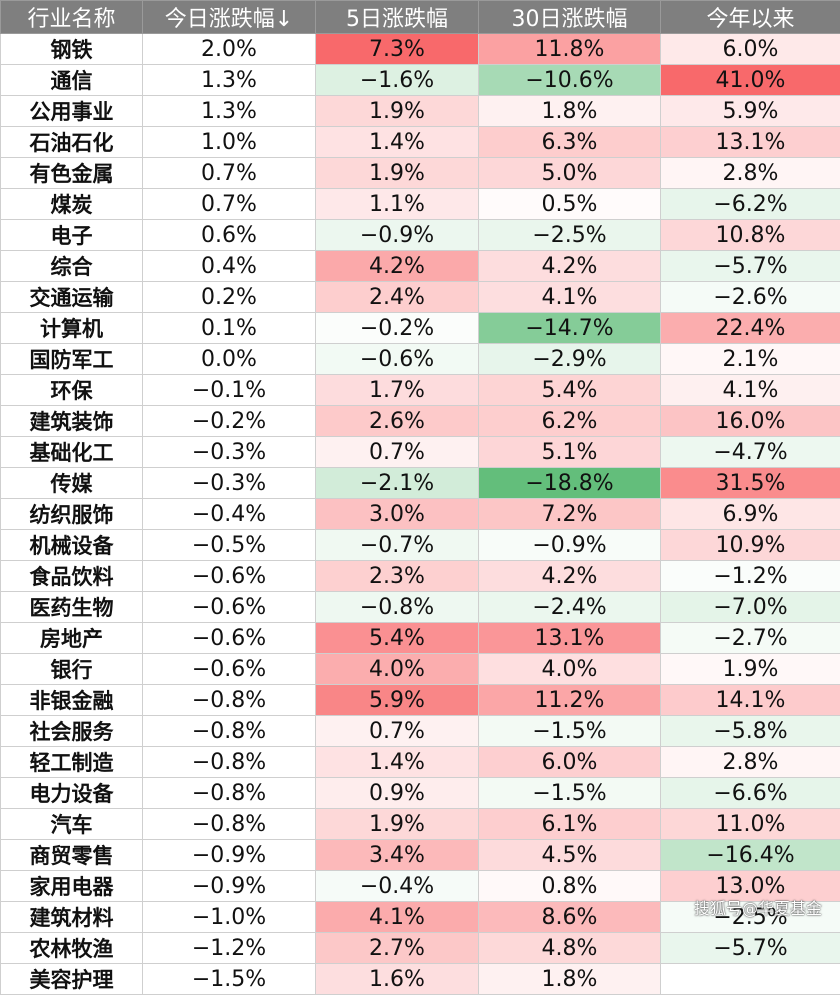 The image size is (840, 995). I want to click on 5day-change-cell: 2.4%, so click(397, 297).